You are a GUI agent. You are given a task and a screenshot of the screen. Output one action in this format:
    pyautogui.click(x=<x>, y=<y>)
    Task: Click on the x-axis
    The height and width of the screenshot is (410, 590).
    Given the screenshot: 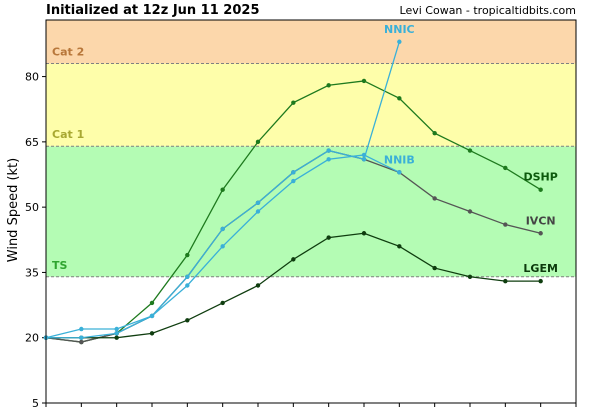 What is the action you would take?
    pyautogui.click(x=311, y=405)
    